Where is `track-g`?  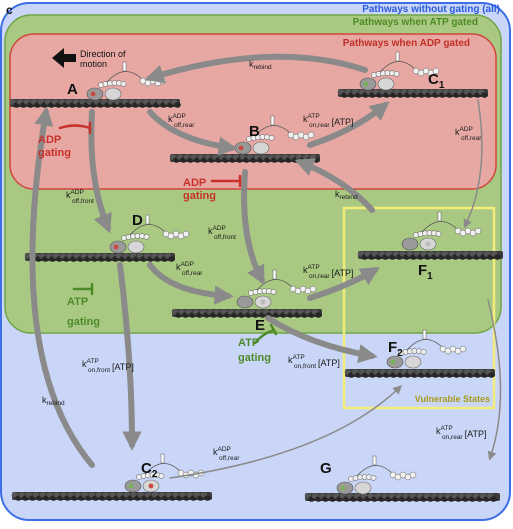
track-g is located at coordinates (402, 497).